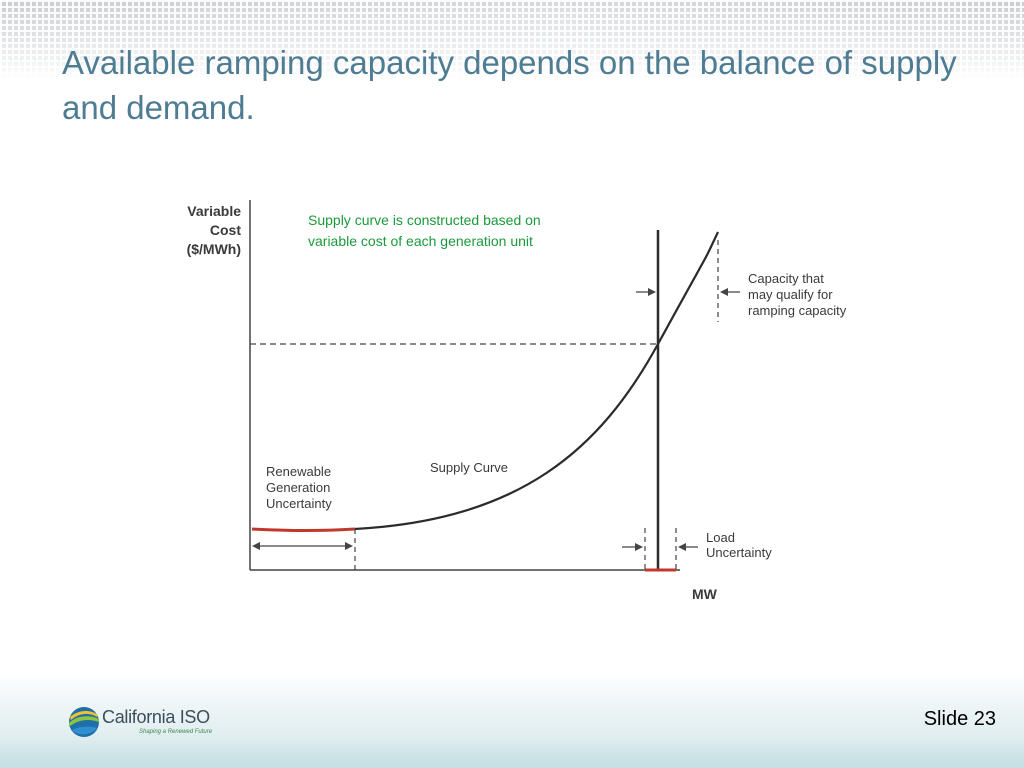 The width and height of the screenshot is (1024, 768). I want to click on supply-curve, so click(536, 381).